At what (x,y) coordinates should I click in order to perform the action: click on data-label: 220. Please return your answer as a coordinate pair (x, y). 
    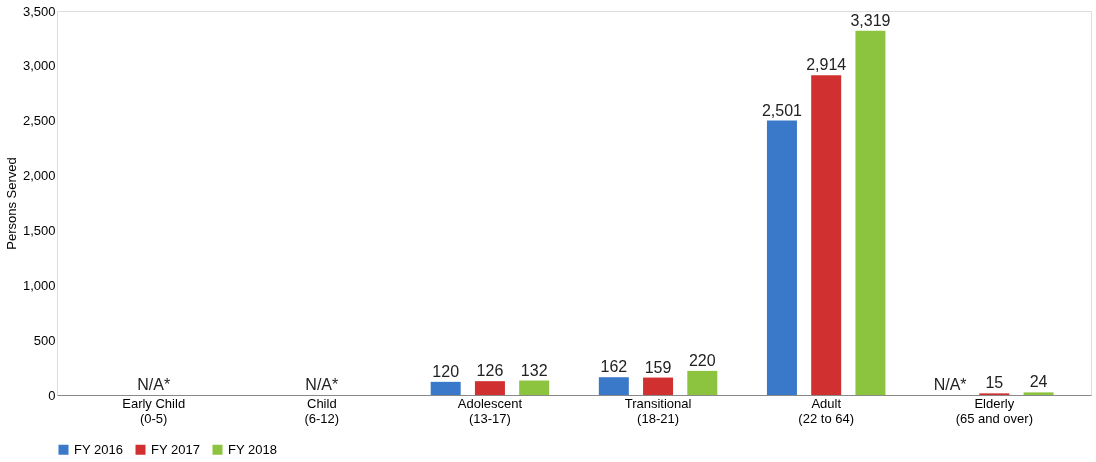
    Looking at the image, I should click on (702, 360).